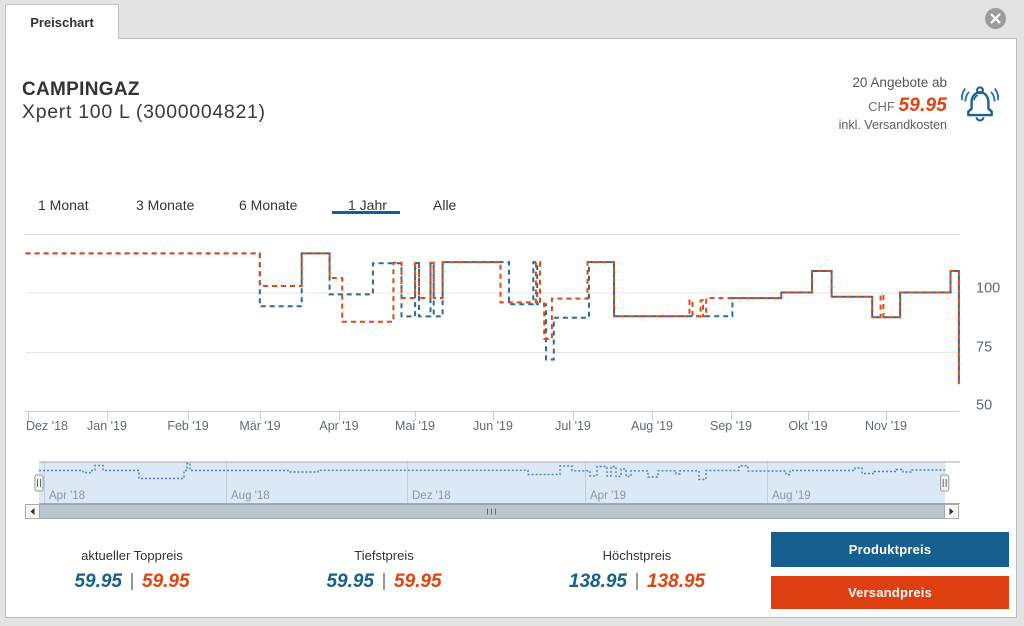 Image resolution: width=1024 pixels, height=626 pixels. I want to click on svg-text: Jan '19, so click(107, 426).